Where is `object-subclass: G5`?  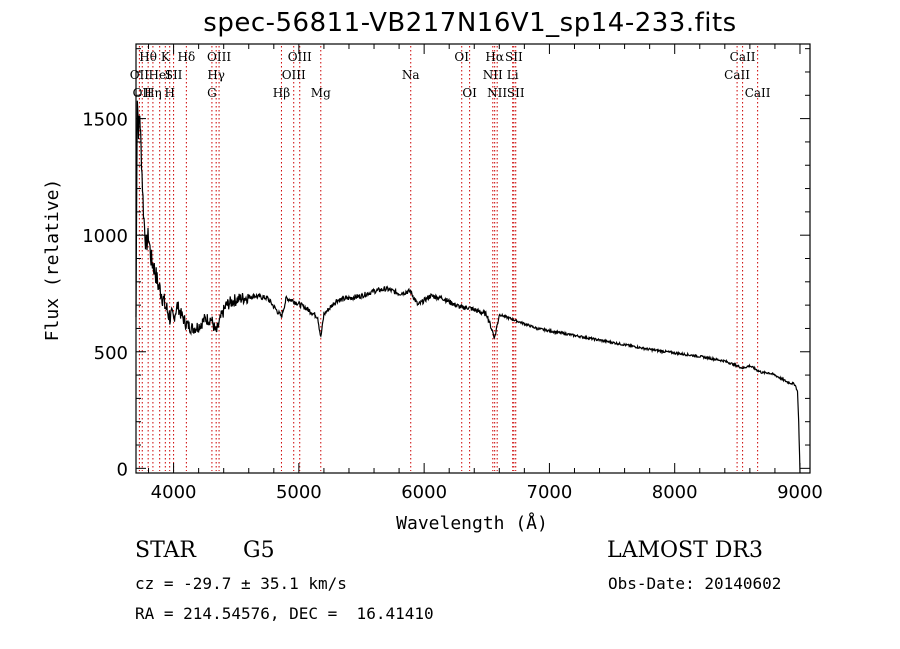 object-subclass: G5 is located at coordinates (259, 550).